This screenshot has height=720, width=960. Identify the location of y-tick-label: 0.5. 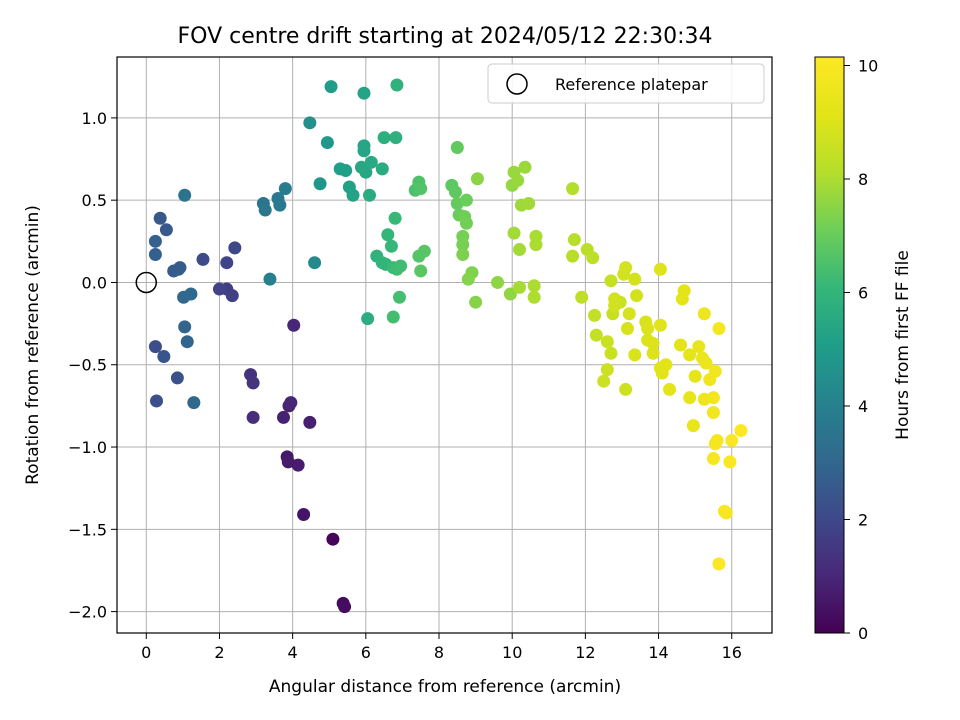
(94, 200).